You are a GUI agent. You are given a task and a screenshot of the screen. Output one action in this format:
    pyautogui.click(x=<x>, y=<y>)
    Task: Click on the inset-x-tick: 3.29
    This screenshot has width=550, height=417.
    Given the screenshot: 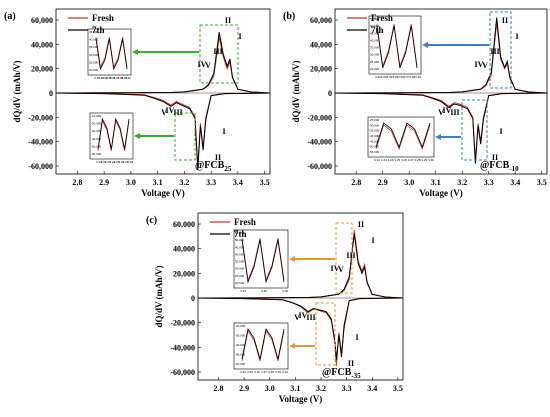 What is the action you would take?
    pyautogui.click(x=278, y=372)
    